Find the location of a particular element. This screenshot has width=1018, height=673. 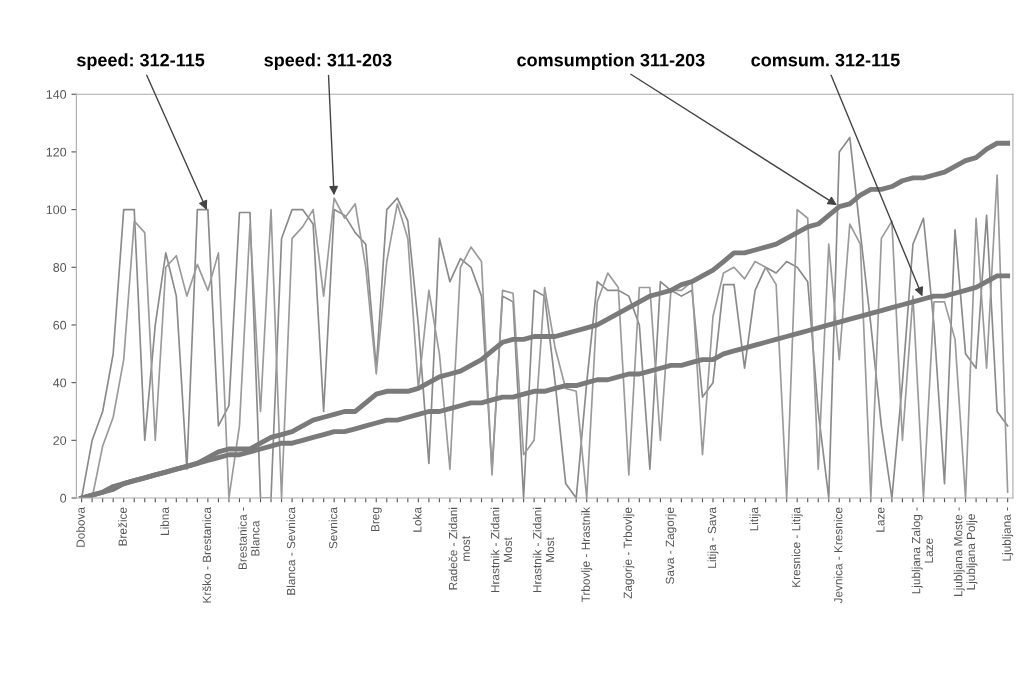

x-tick-label: Laze is located at coordinates (880, 519).